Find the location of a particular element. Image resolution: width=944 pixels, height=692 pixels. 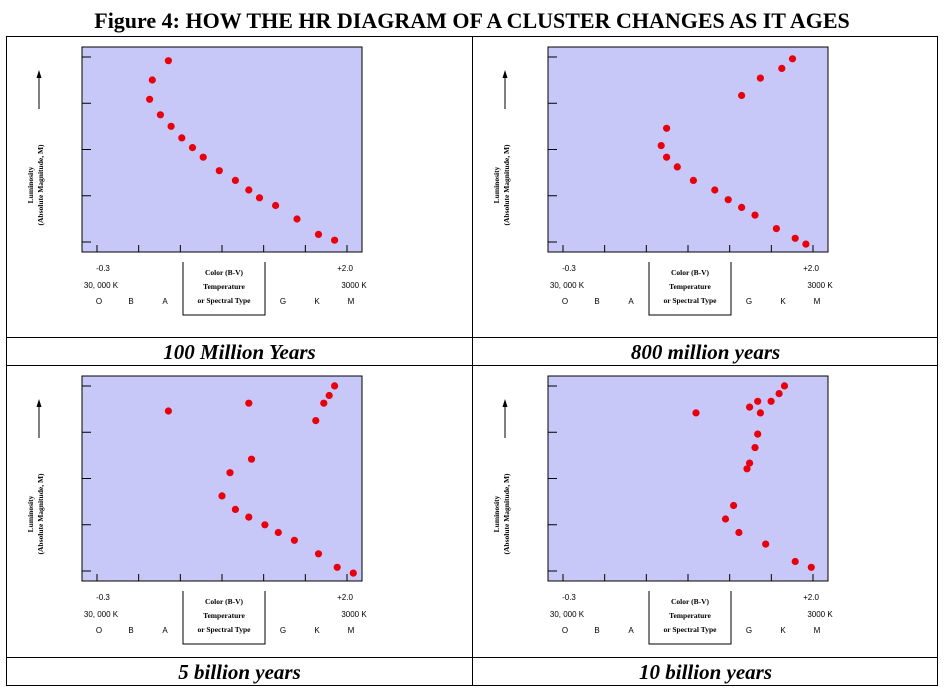

grid-divider-h1 is located at coordinates (472, 337).